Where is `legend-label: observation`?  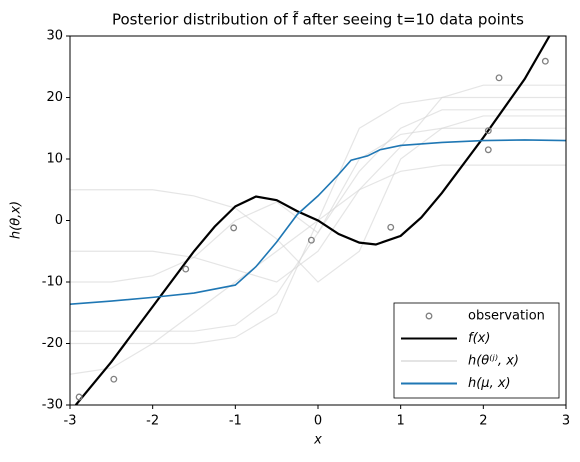
legend-label: observation is located at coordinates (506, 316).